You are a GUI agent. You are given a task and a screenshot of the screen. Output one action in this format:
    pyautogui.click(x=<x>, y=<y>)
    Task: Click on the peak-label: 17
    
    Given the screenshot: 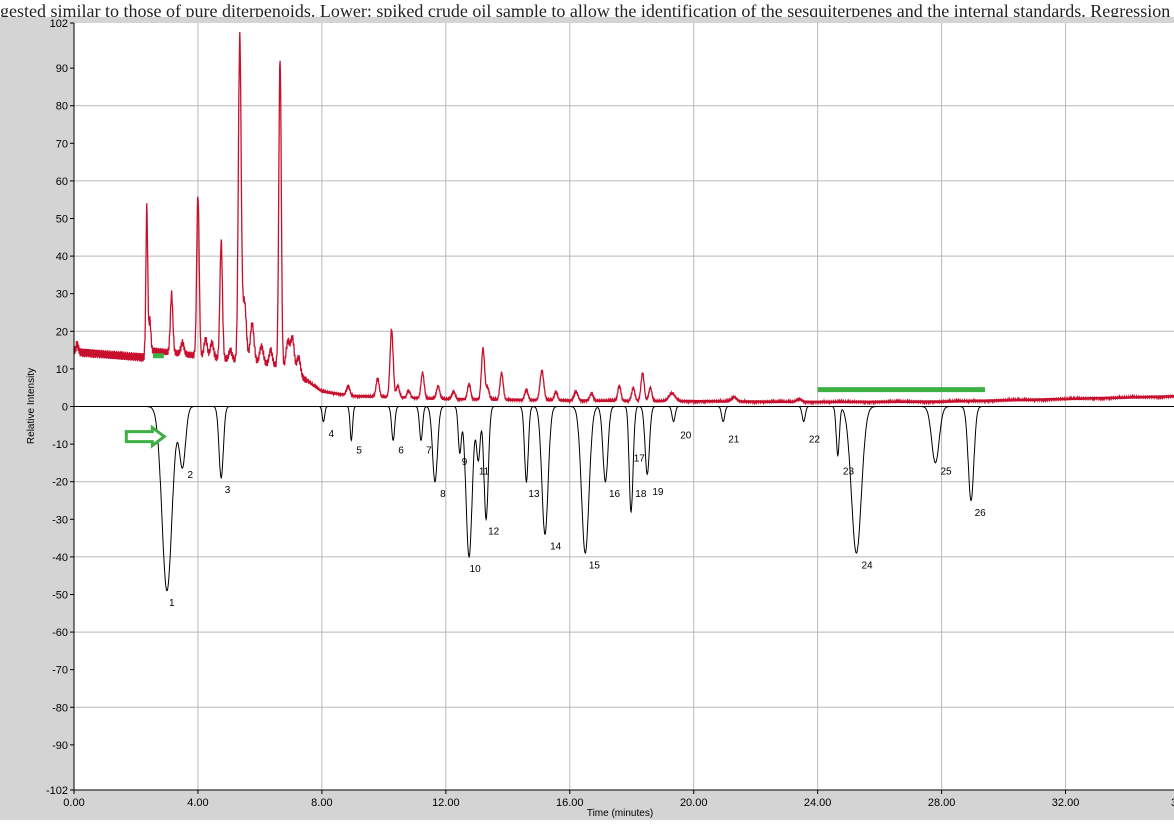 What is the action you would take?
    pyautogui.click(x=640, y=458)
    